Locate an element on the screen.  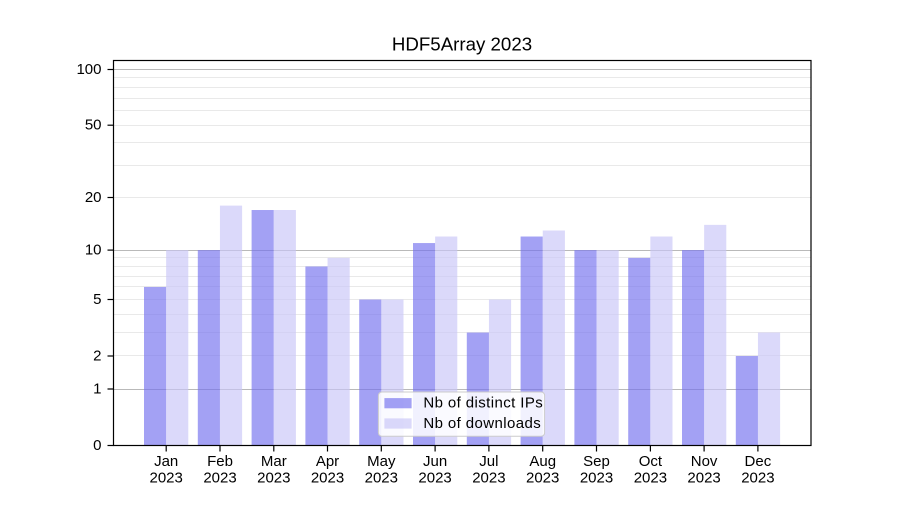
svg-text: Aug is located at coordinates (542, 461).